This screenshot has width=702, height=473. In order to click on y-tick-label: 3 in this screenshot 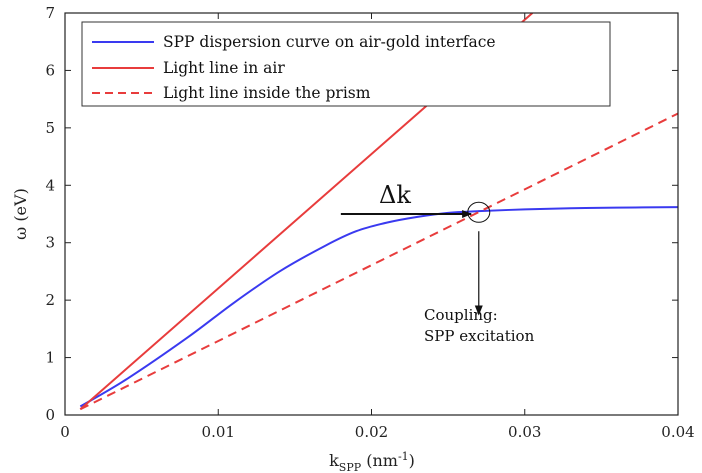, I will do `click(50, 243)`.